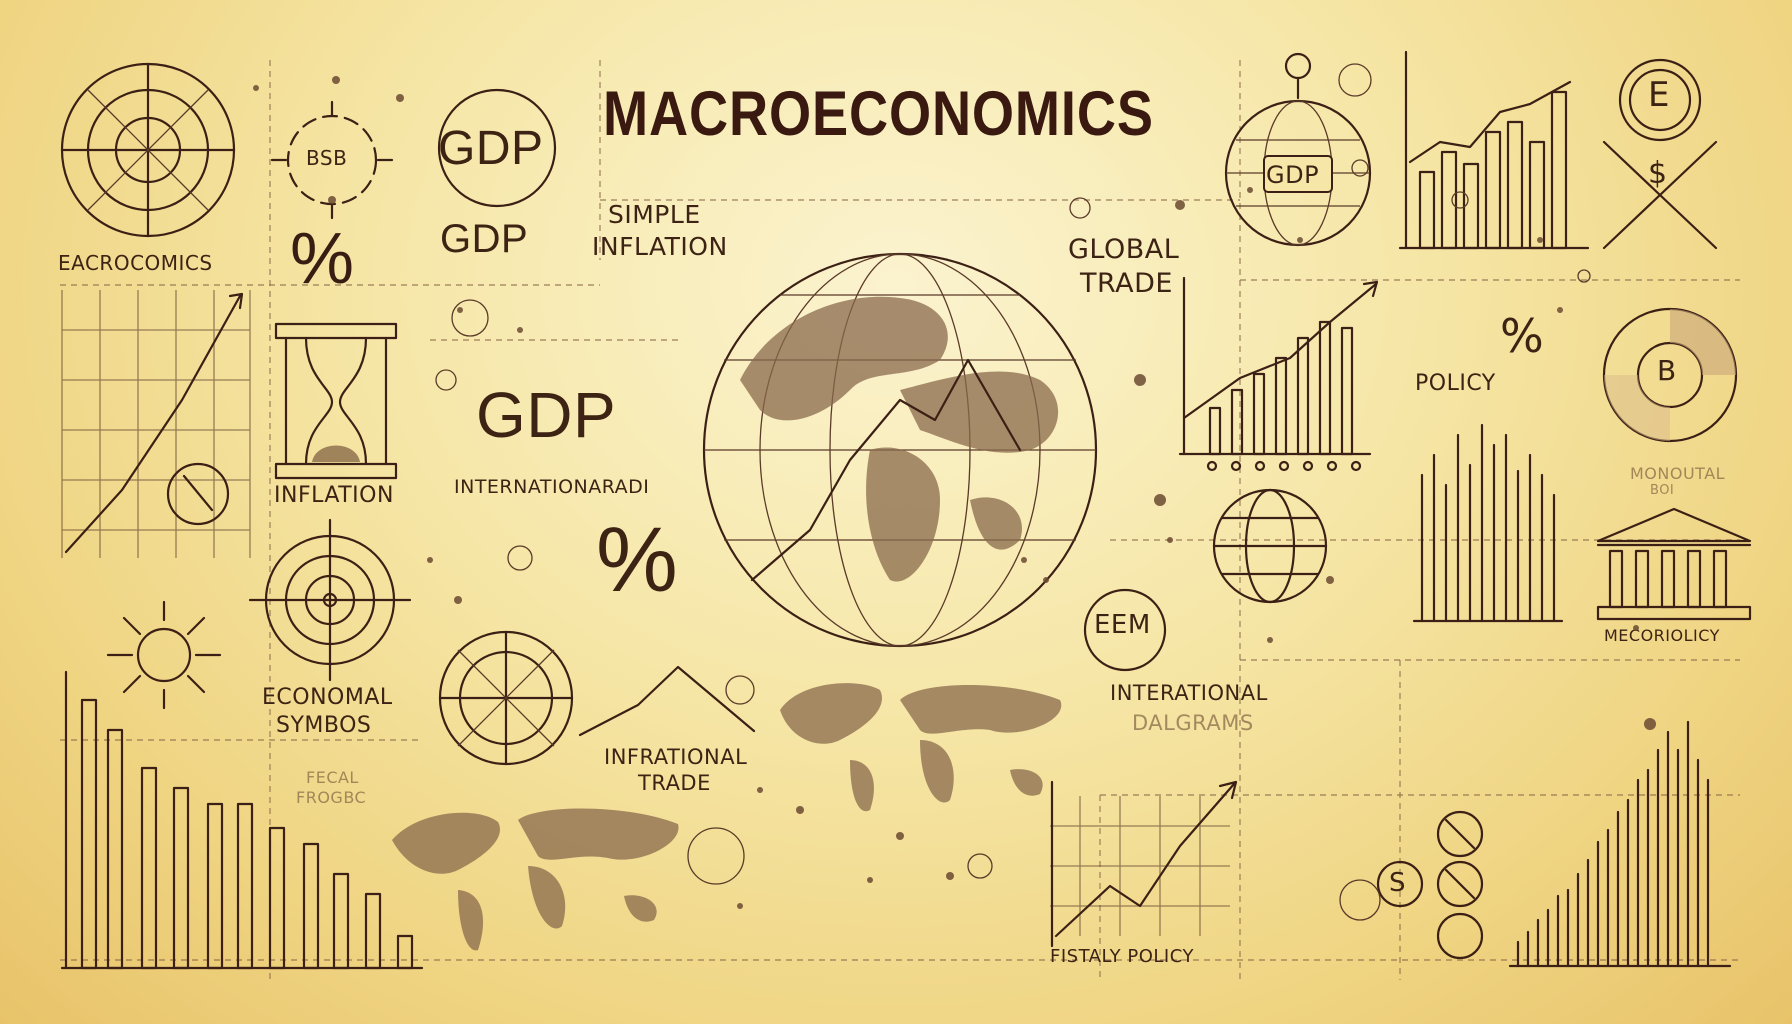 Image resolution: width=1792 pixels, height=1024 pixels. What do you see at coordinates (1270, 546) in the screenshot?
I see `globe-small-icon` at bounding box center [1270, 546].